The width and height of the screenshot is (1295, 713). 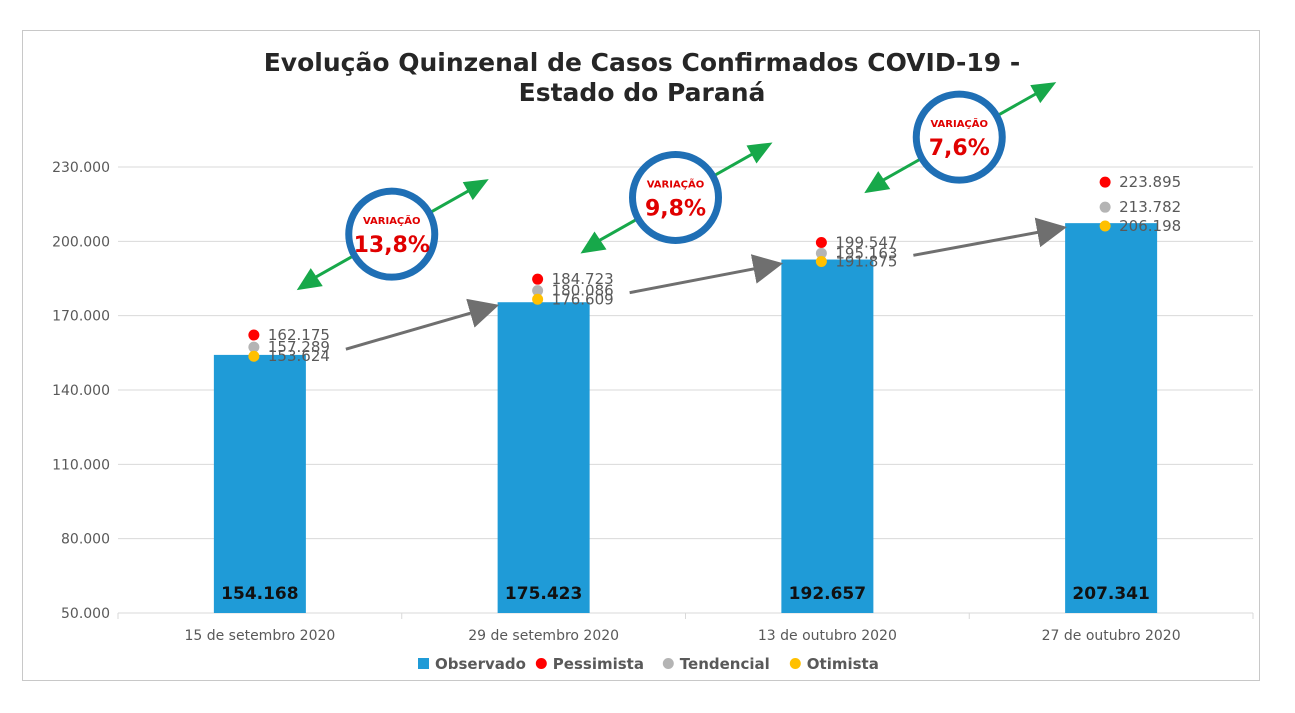 I want to click on legend-swatch-observado, so click(x=423, y=663).